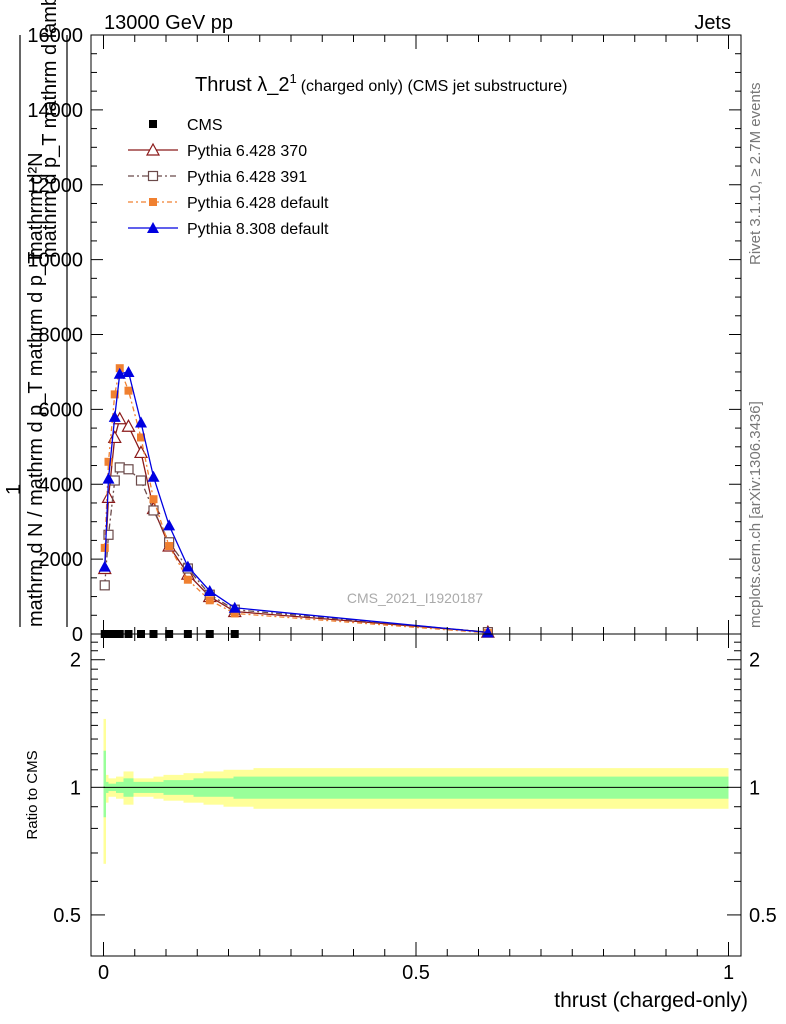 The image size is (786, 1024). I want to click on y-tick-label: 6000, so click(61, 410).